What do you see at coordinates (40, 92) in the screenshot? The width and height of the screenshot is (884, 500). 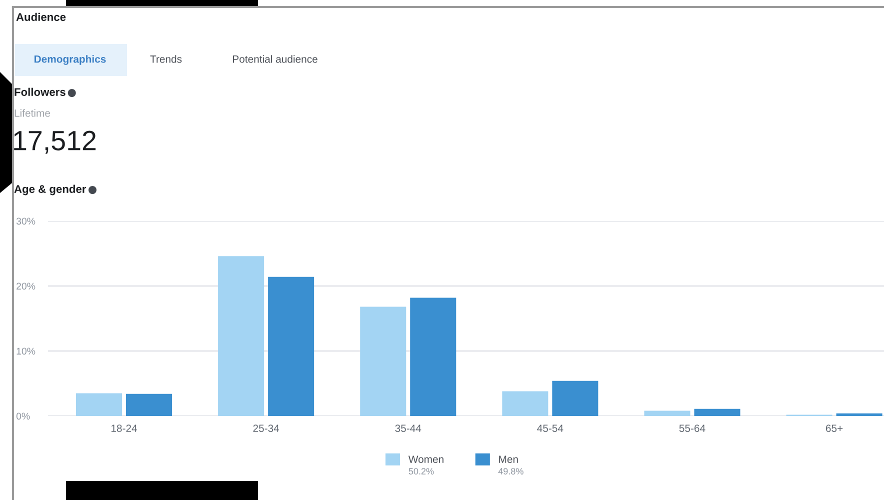 I see `text: Followers` at bounding box center [40, 92].